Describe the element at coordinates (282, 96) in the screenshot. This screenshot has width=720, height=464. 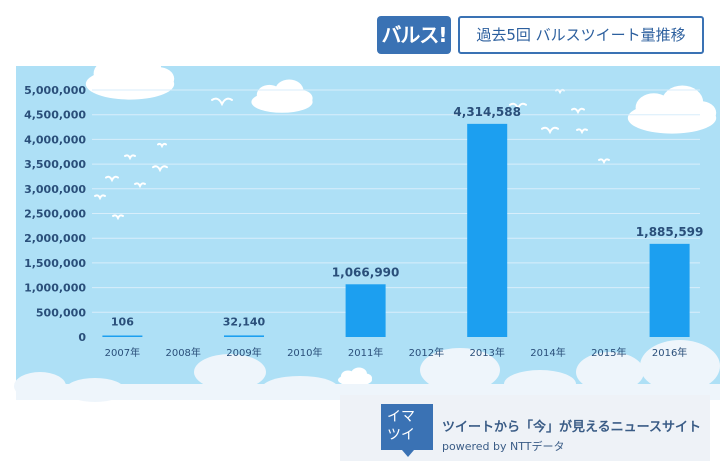
I see `cloud-top-mid` at that location.